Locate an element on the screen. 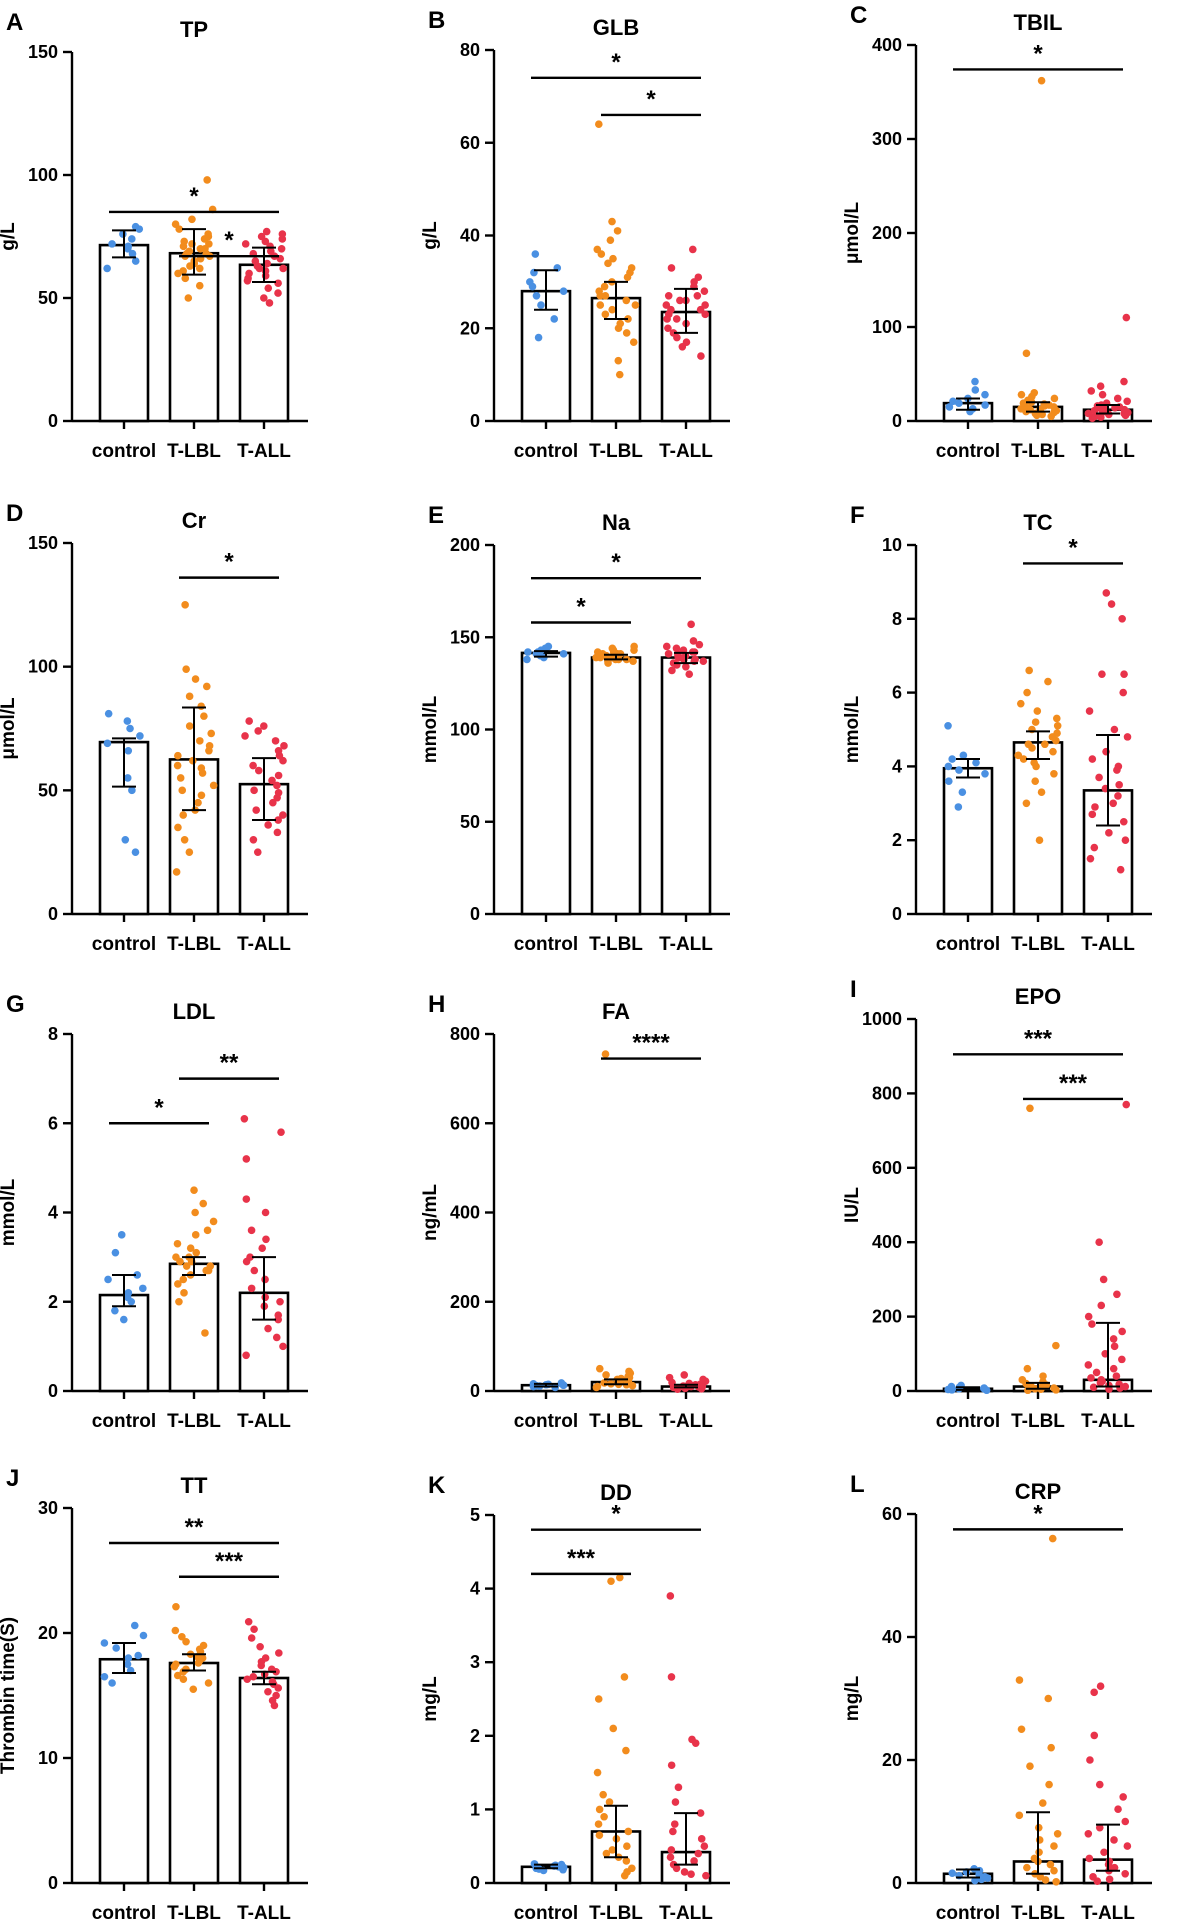 The height and width of the screenshot is (1922, 1181). y-tick-label: 50 is located at coordinates (470, 822).